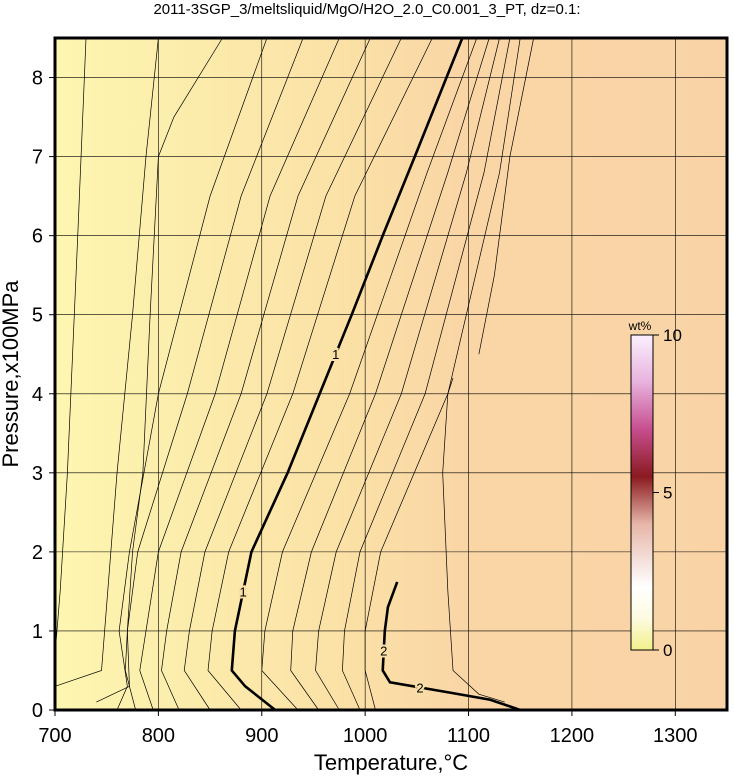  What do you see at coordinates (37, 553) in the screenshot?
I see `y-tick-label: 2` at bounding box center [37, 553].